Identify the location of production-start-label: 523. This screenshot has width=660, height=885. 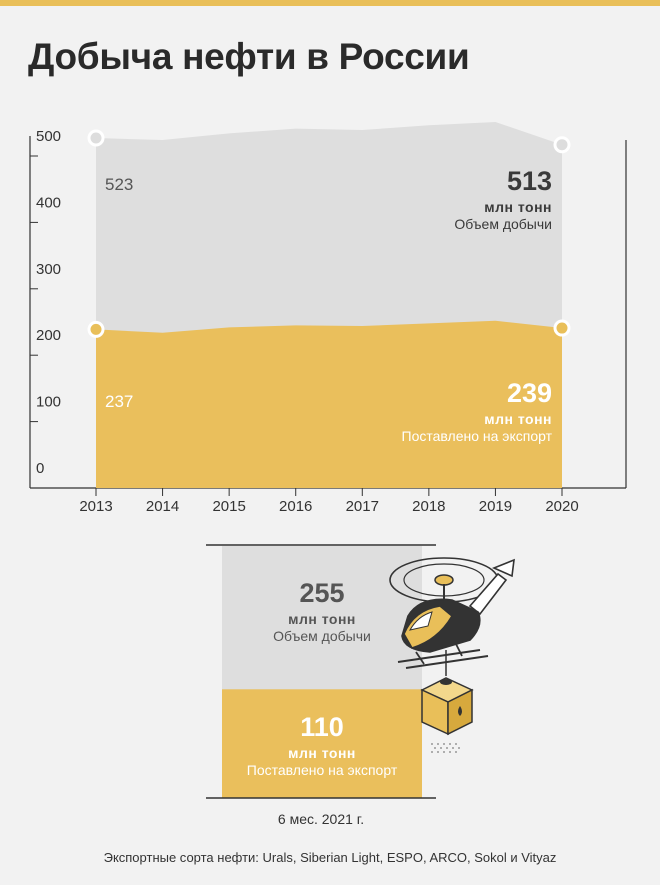
(119, 184).